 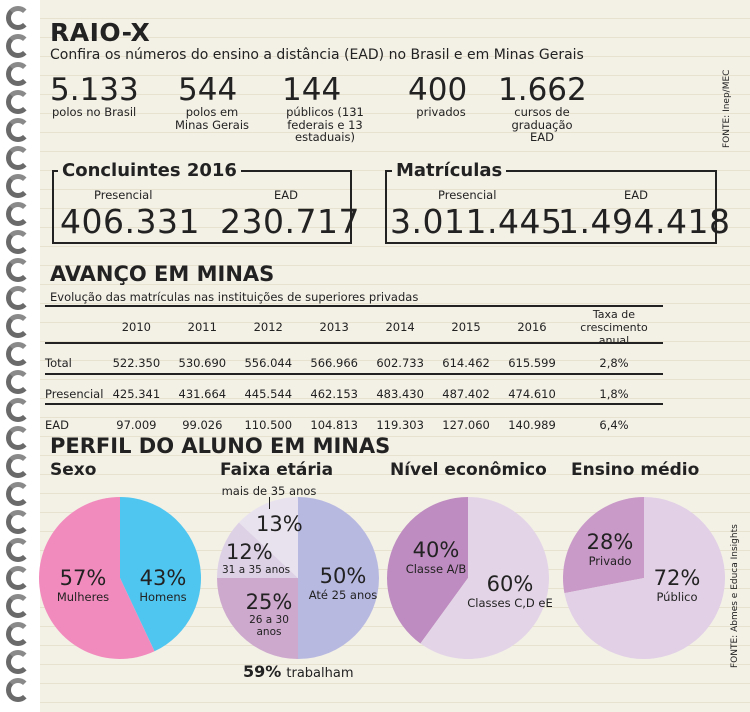 I want to click on slice-label: Classes C,D eE, so click(x=510, y=603).